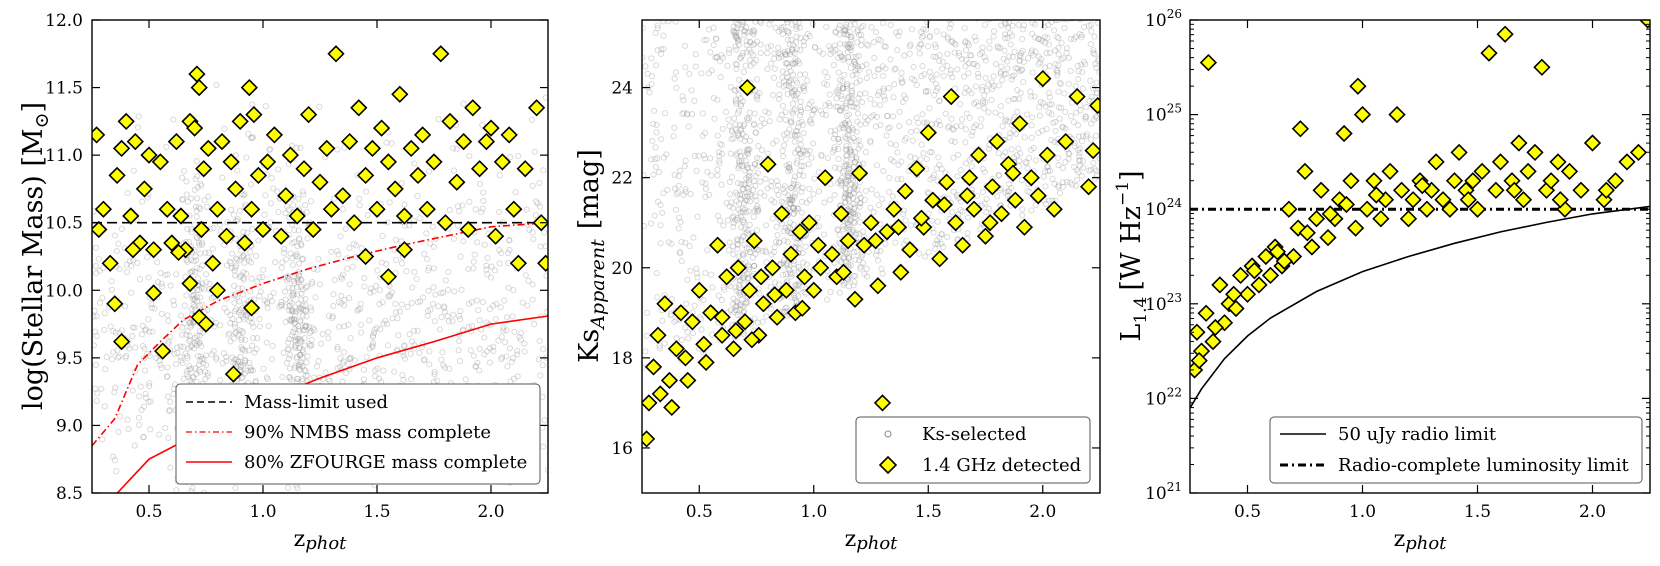 The width and height of the screenshot is (1660, 566). Describe the element at coordinates (1163, 208) in the screenshot. I see `y-tick-label: 1024` at that location.